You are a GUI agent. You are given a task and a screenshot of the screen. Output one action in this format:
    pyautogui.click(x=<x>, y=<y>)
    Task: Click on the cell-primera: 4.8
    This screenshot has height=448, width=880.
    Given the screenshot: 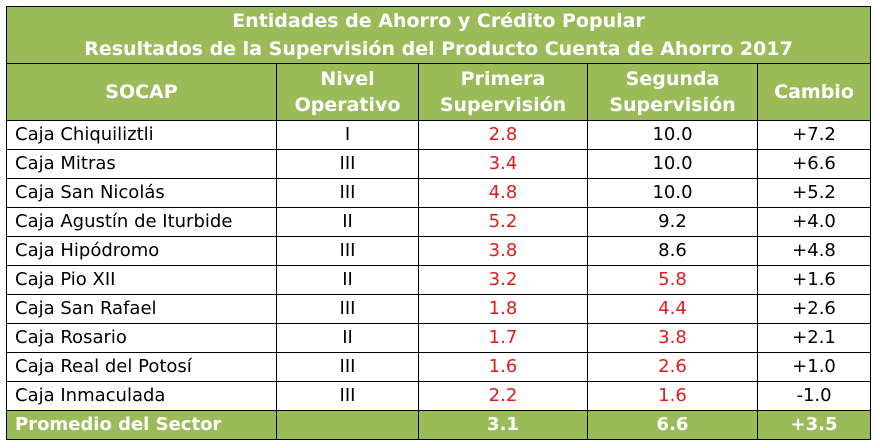 What is the action you would take?
    pyautogui.click(x=503, y=193)
    